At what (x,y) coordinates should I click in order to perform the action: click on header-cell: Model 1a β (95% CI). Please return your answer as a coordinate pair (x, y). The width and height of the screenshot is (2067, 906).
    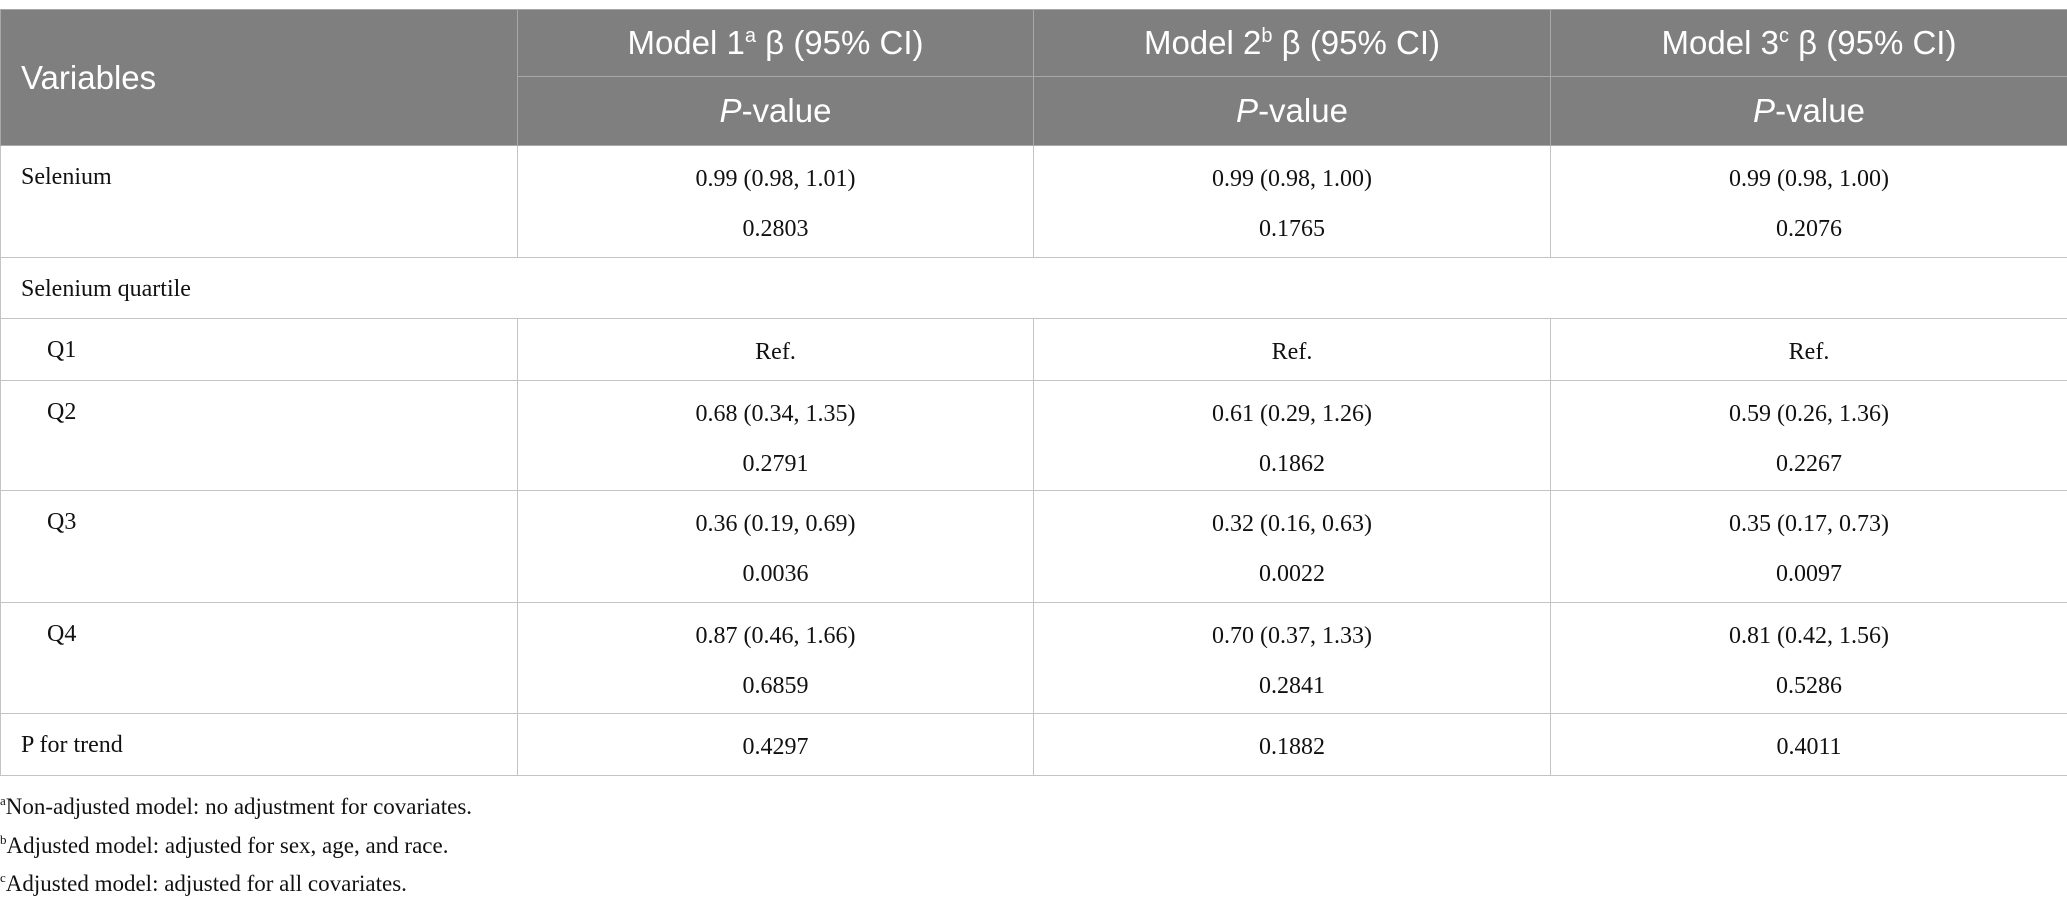
    Looking at the image, I should click on (775, 43).